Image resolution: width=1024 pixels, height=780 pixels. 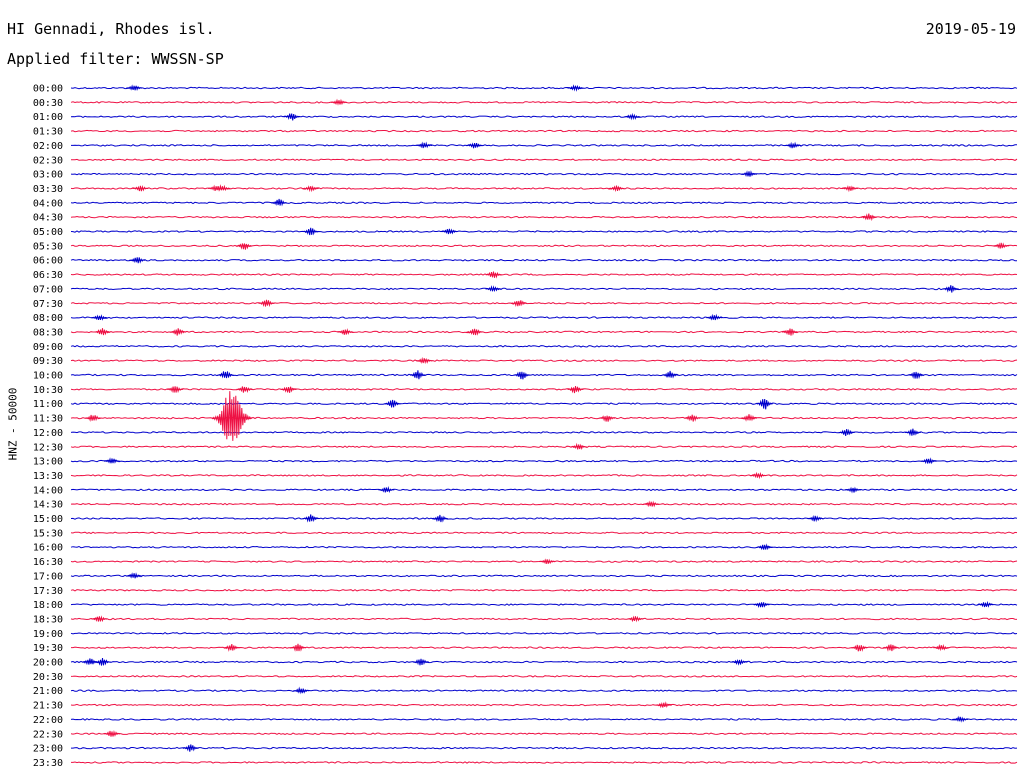 I want to click on row-time-label: 20:00, so click(x=48, y=663).